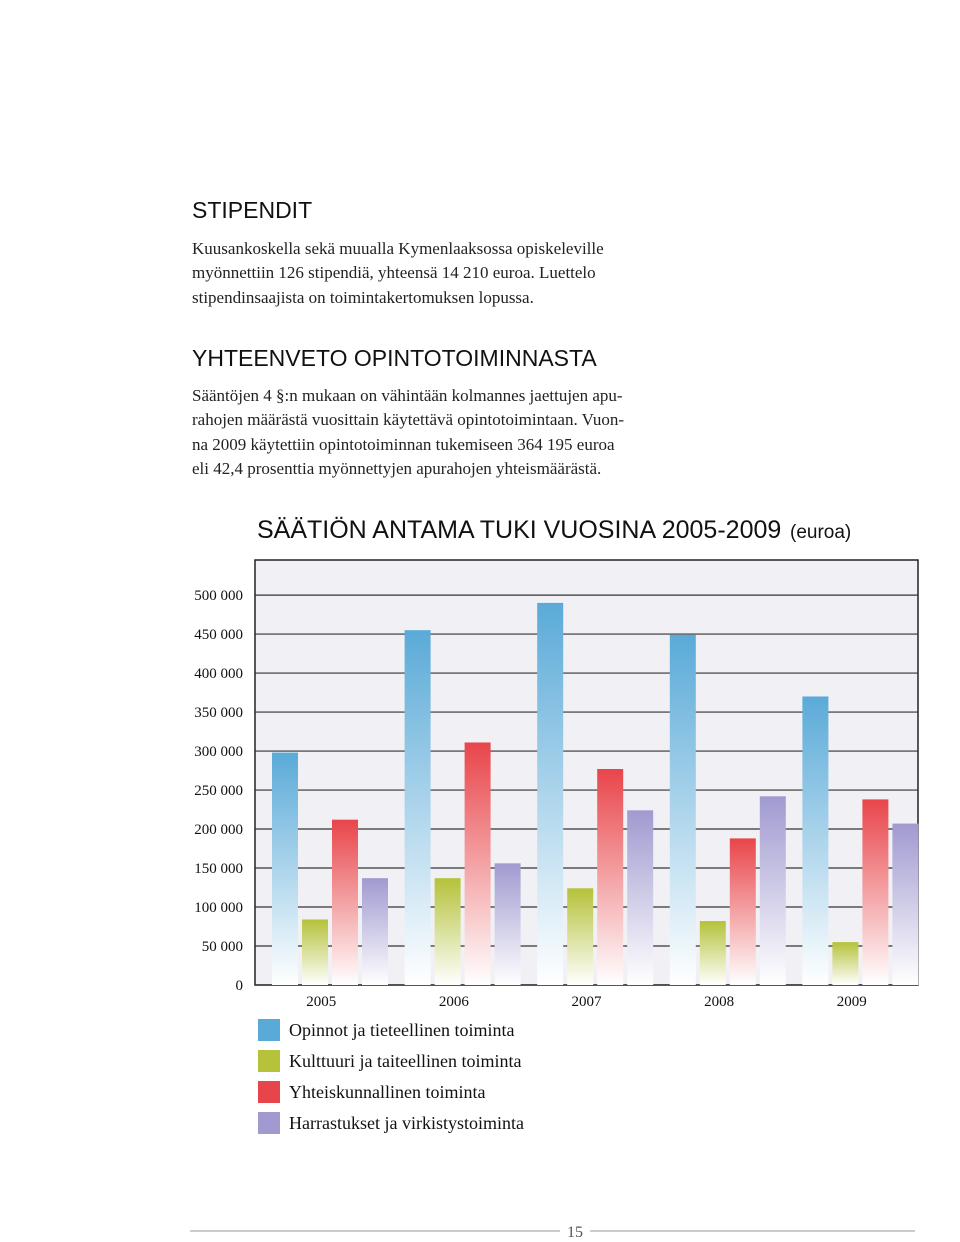 The image size is (960, 1242). Describe the element at coordinates (405, 1061) in the screenshot. I see `legend-label: Kulttuuri ja taiteellinen toiminta` at that location.